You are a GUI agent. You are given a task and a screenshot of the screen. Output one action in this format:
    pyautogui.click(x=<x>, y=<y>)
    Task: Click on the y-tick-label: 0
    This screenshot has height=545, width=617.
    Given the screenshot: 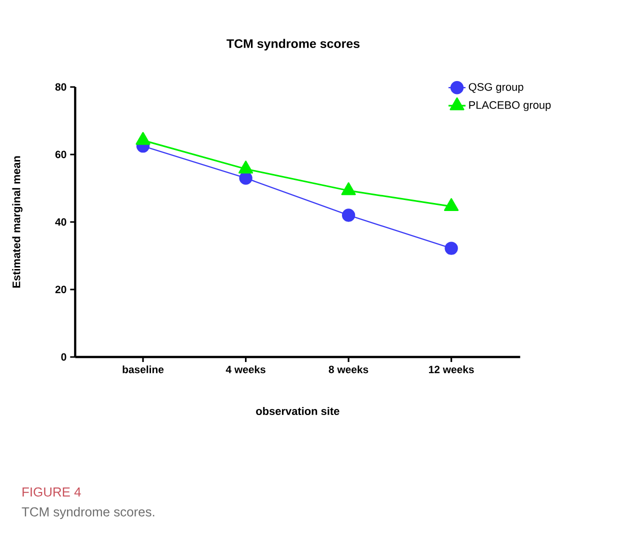 What is the action you would take?
    pyautogui.click(x=63, y=357)
    